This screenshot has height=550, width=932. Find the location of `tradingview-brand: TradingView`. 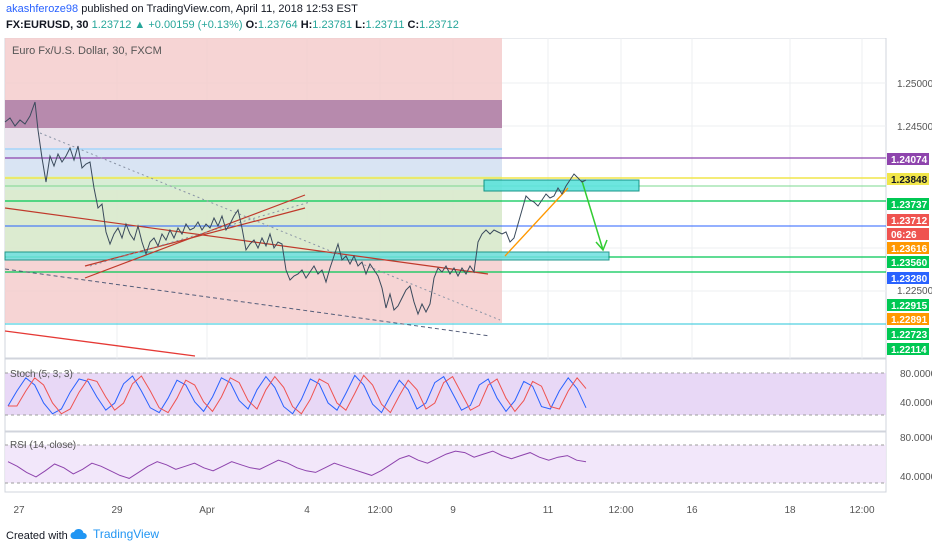

tradingview-brand: TradingView is located at coordinates (114, 534).